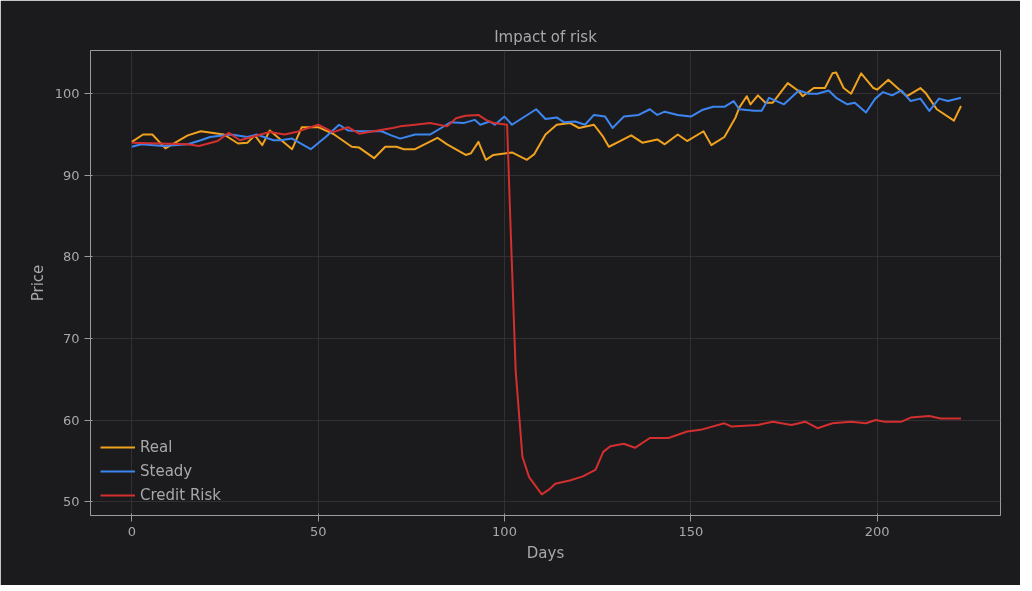 The image size is (1032, 591). Describe the element at coordinates (318, 531) in the screenshot. I see `x-tick-label: 50` at that location.